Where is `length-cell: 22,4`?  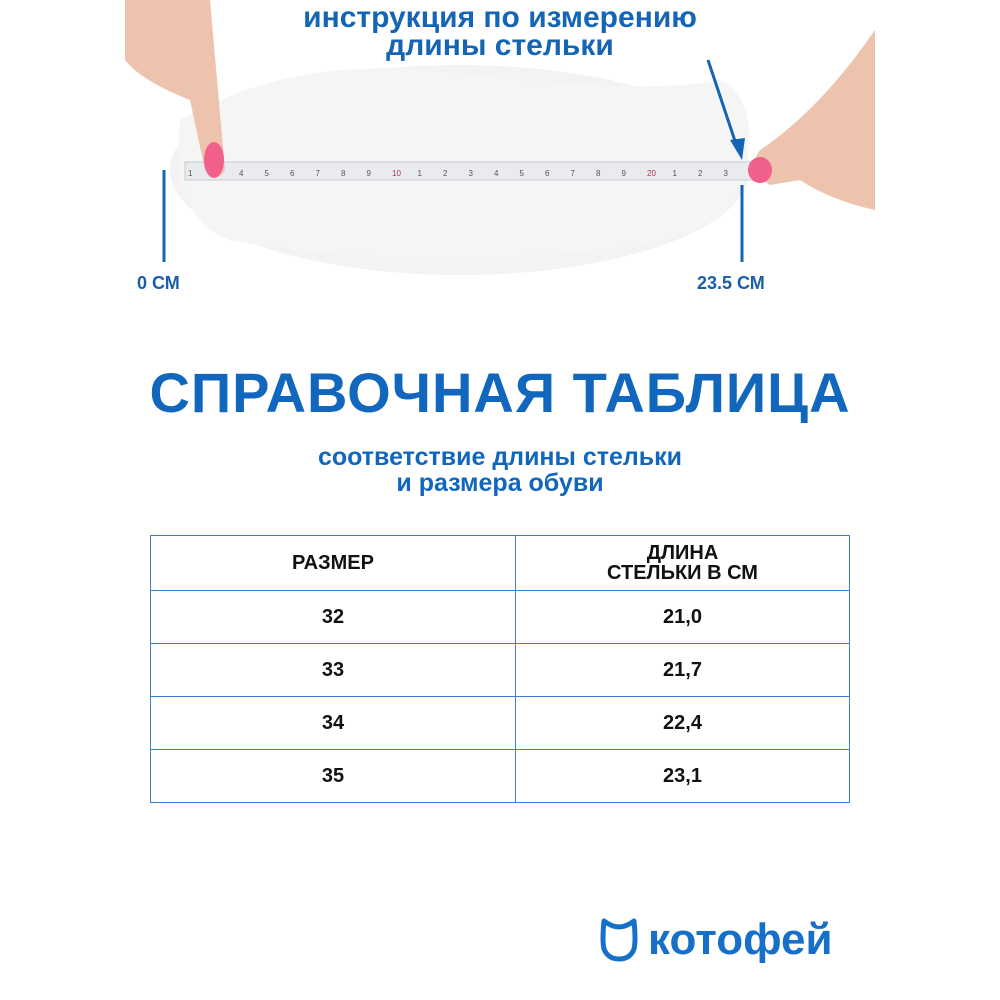
length-cell: 22,4 is located at coordinates (682, 723).